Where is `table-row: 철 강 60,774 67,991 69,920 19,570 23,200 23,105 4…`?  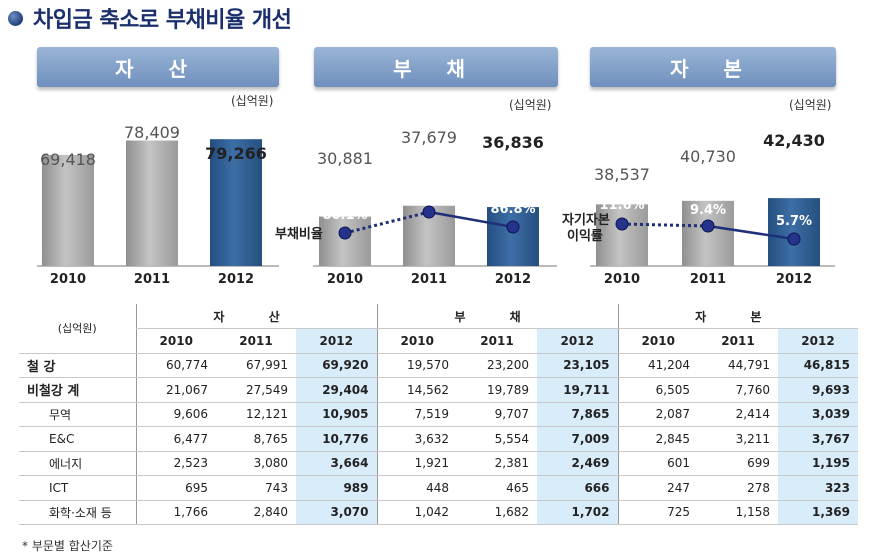 table-row: 철 강 60,774 67,991 69,920 19,570 23,200 23,105 4… is located at coordinates (439, 365).